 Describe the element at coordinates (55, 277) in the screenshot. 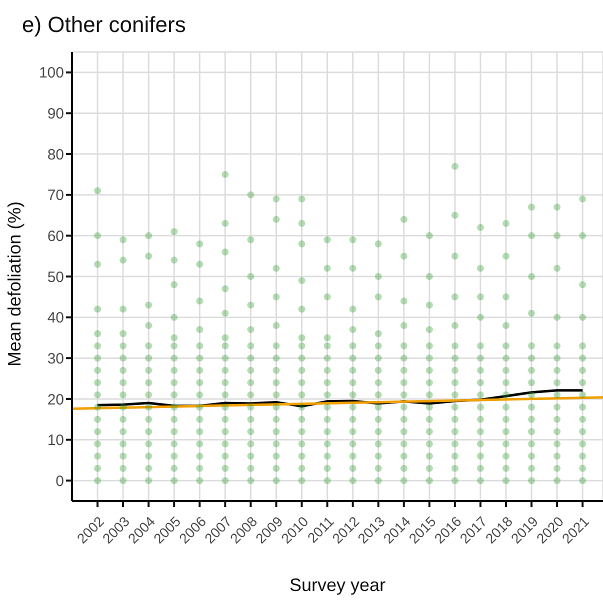

I see `y-tick-label: 50` at that location.